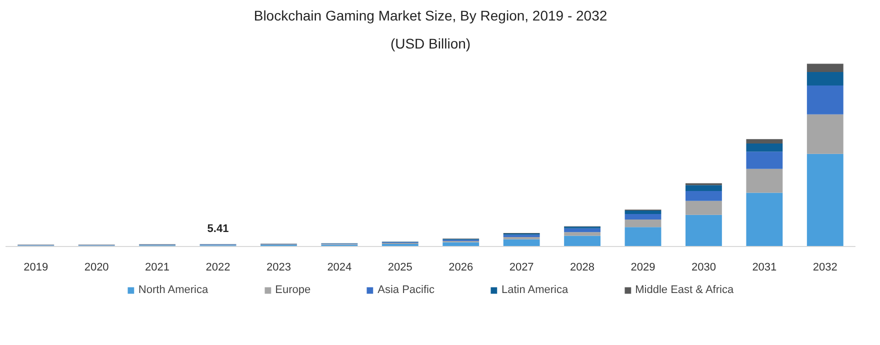  Describe the element at coordinates (339, 268) in the screenshot. I see `x-tick-label: 2024` at that location.